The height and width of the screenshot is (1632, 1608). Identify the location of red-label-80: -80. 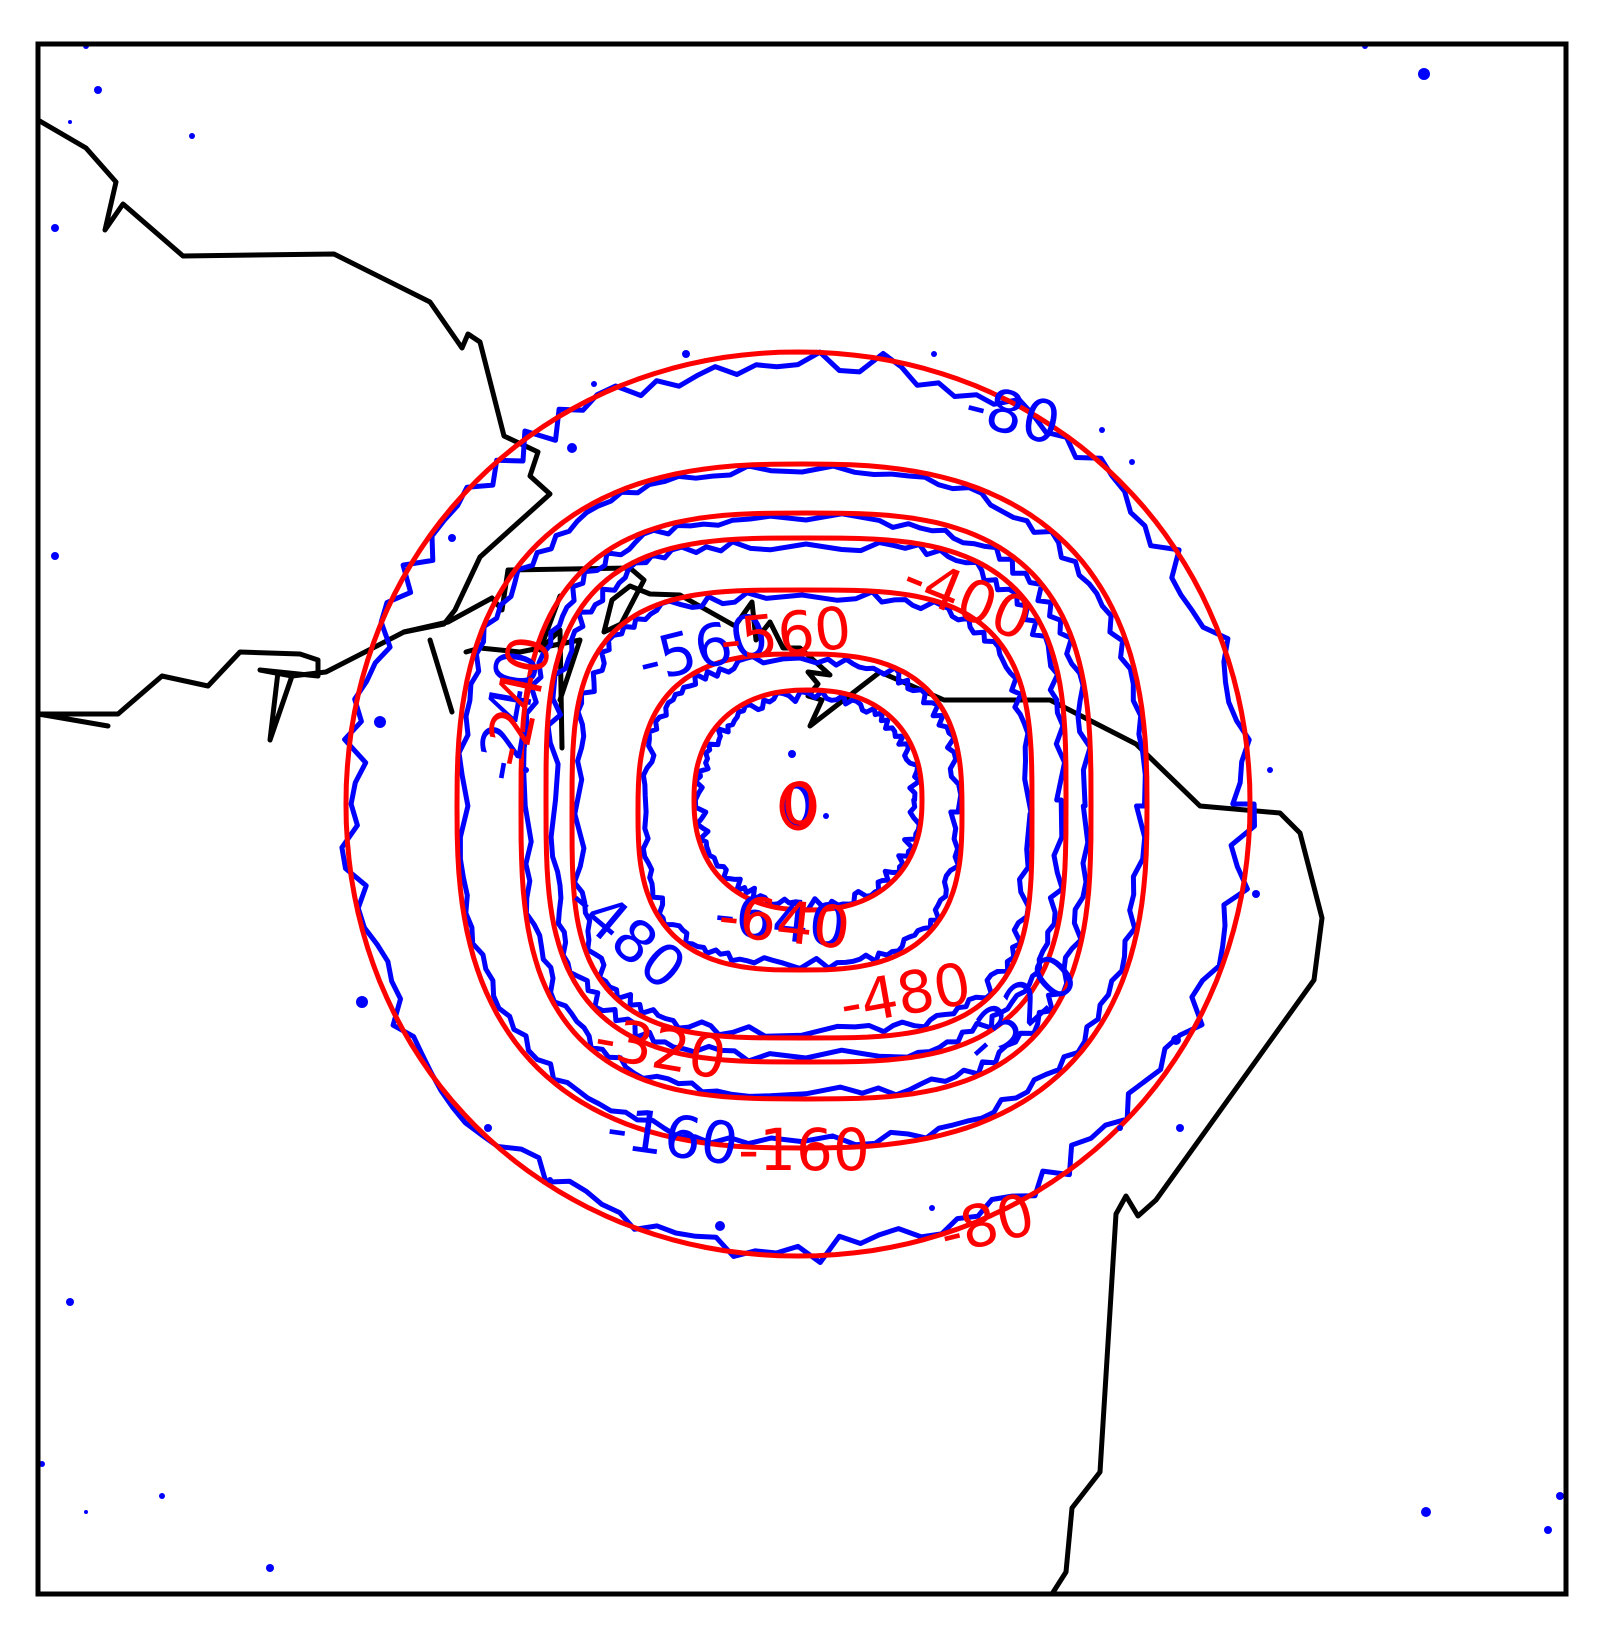
(987, 1224).